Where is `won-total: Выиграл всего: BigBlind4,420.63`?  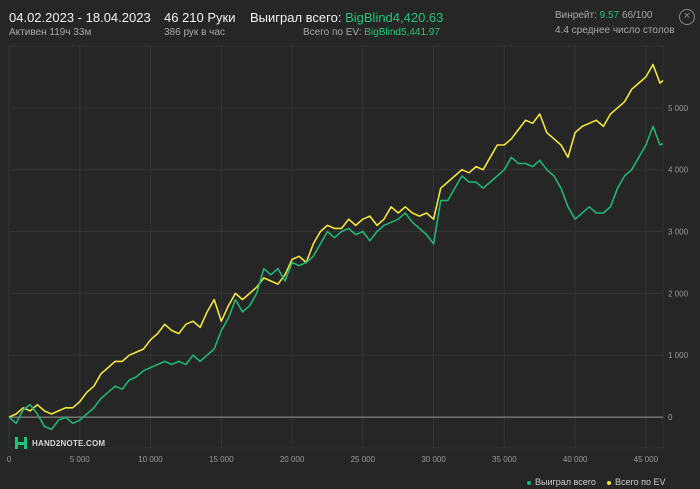
won-total: Выиграл всего: BigBlind4,420.63 is located at coordinates (346, 17).